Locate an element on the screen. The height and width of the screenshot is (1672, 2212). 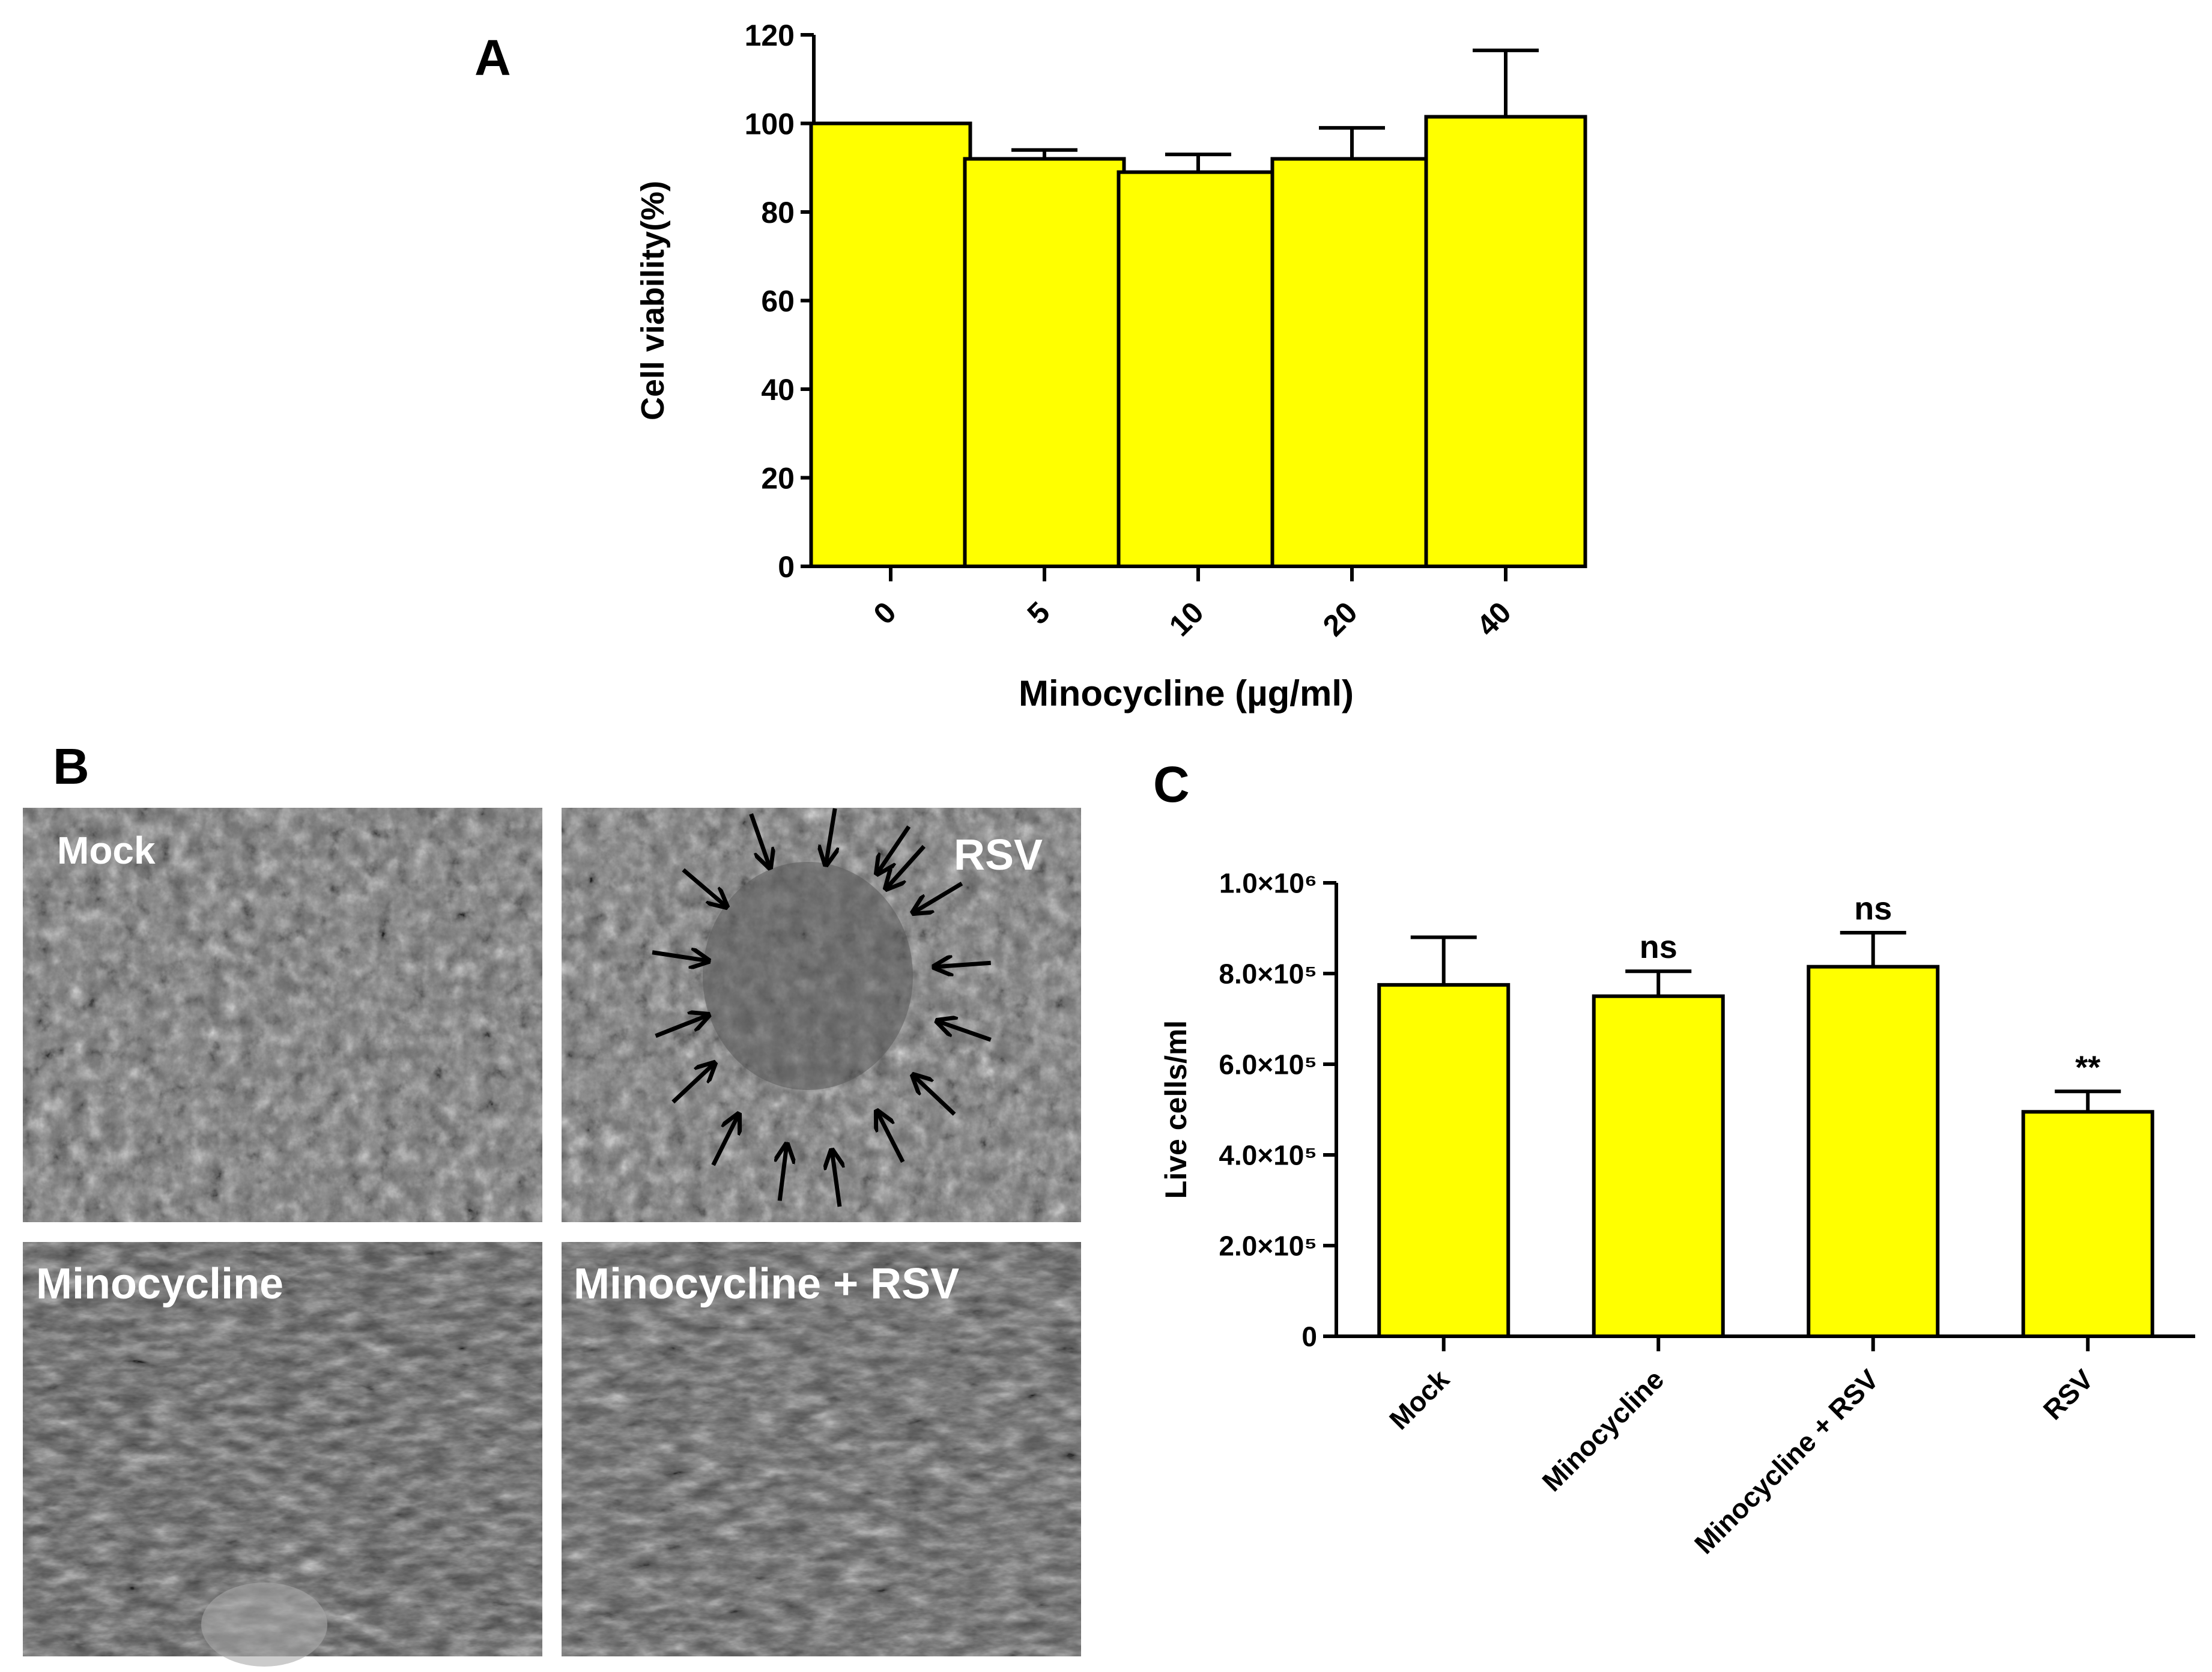
significance-label: ** is located at coordinates (2088, 1067).